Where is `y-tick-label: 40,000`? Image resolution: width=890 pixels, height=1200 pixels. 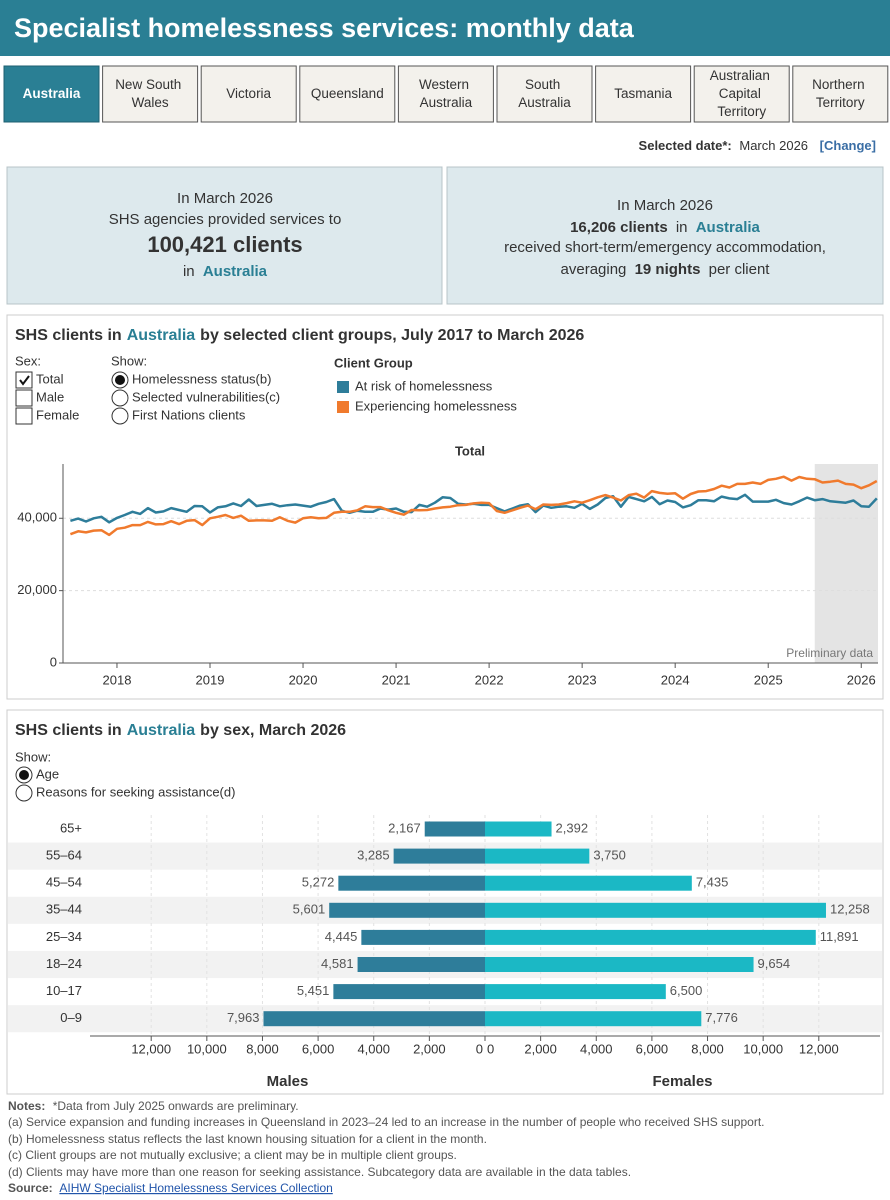 y-tick-label: 40,000 is located at coordinates (37, 517).